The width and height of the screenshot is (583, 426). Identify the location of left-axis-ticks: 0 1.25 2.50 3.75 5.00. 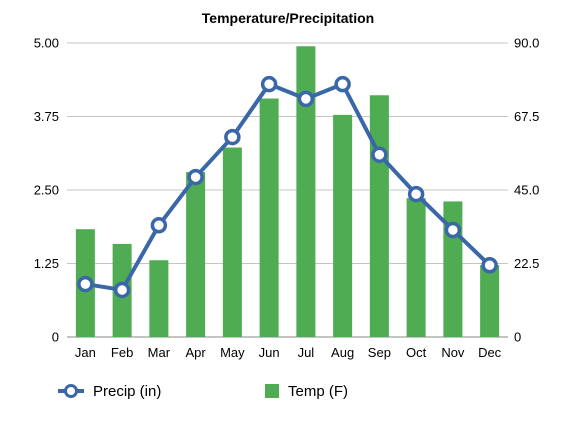
(46, 190).